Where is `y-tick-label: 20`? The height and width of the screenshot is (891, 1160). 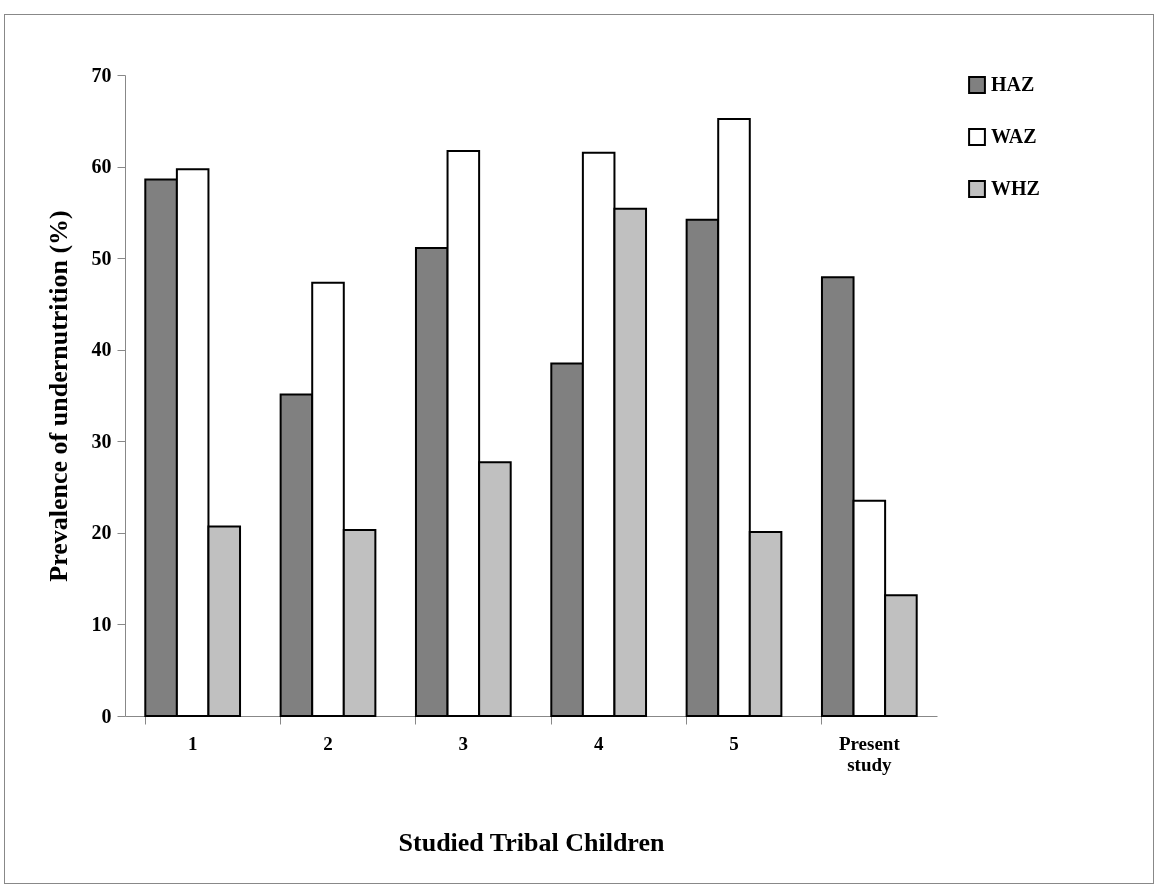 y-tick-label: 20 is located at coordinates (101, 532).